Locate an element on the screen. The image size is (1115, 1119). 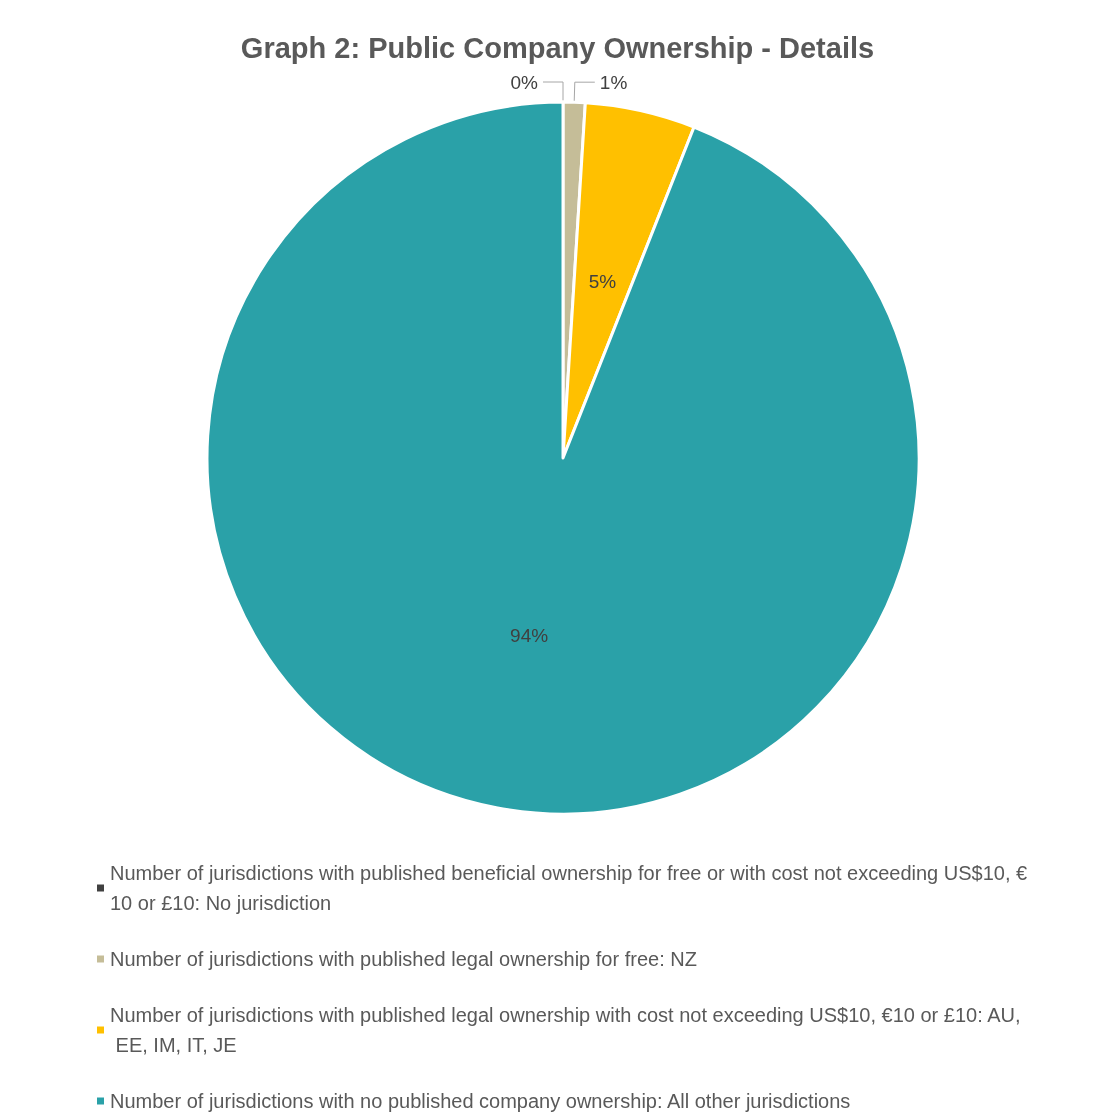
legend-label: Number of jurisdictions with published beneficial ownership for free or with cost not exceeding US$10, €10 or £10: No jurisdiction is located at coordinates (569, 888).